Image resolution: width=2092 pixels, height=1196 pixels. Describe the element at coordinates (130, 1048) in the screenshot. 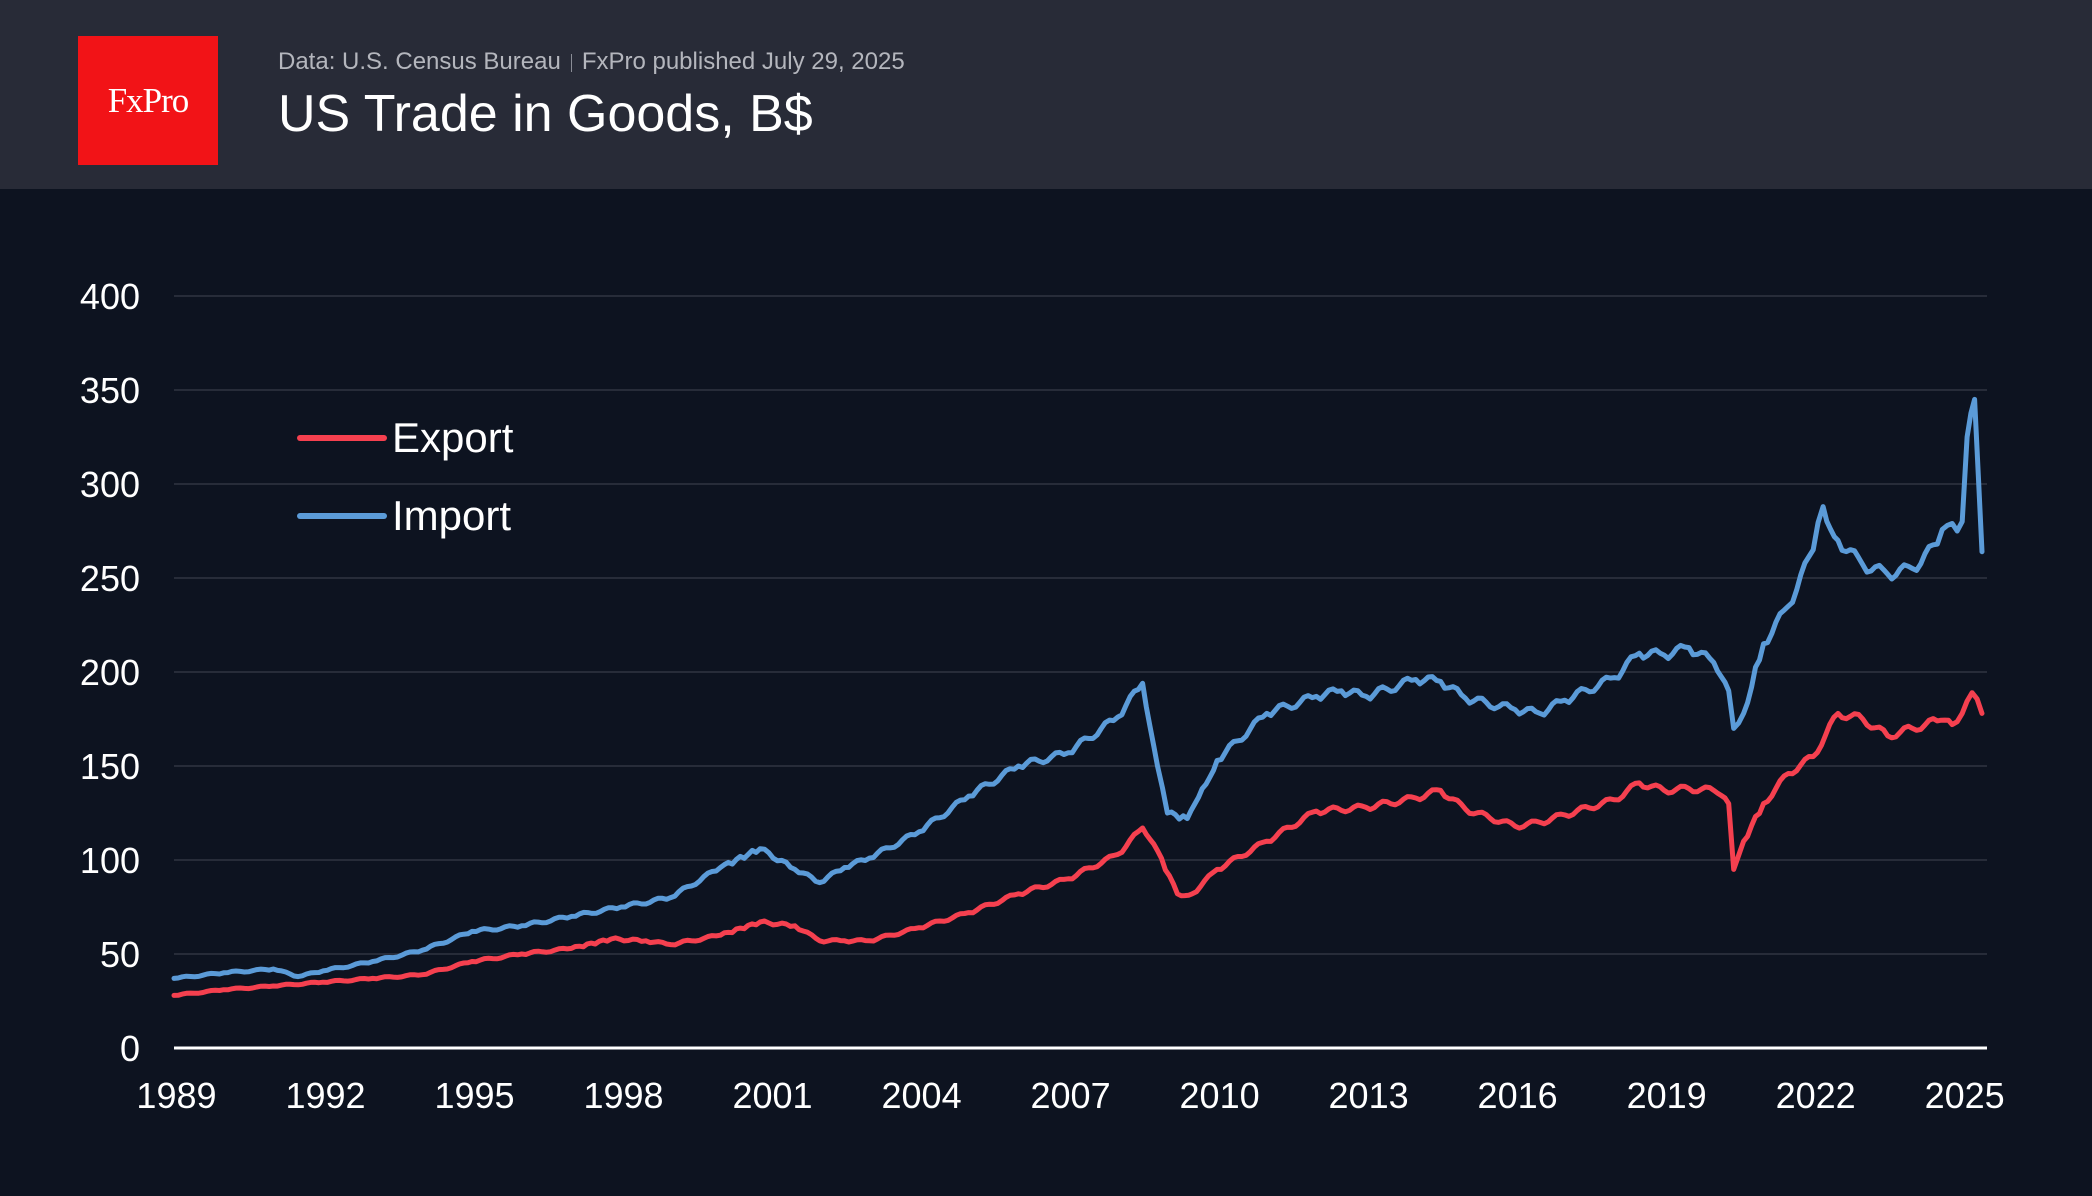

I see `y-tick-label: 0` at that location.